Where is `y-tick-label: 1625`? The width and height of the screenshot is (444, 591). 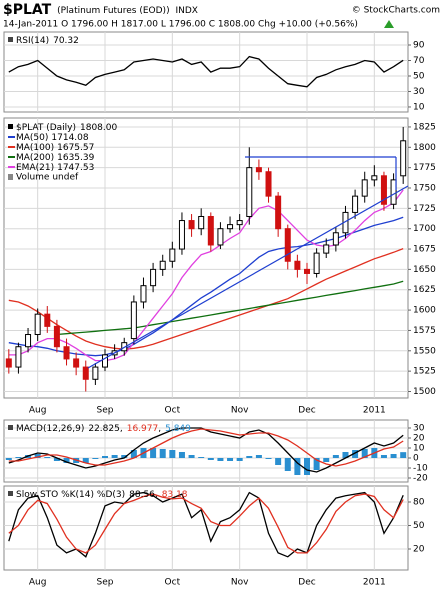
y-tick-label: 1625 is located at coordinates (424, 290).